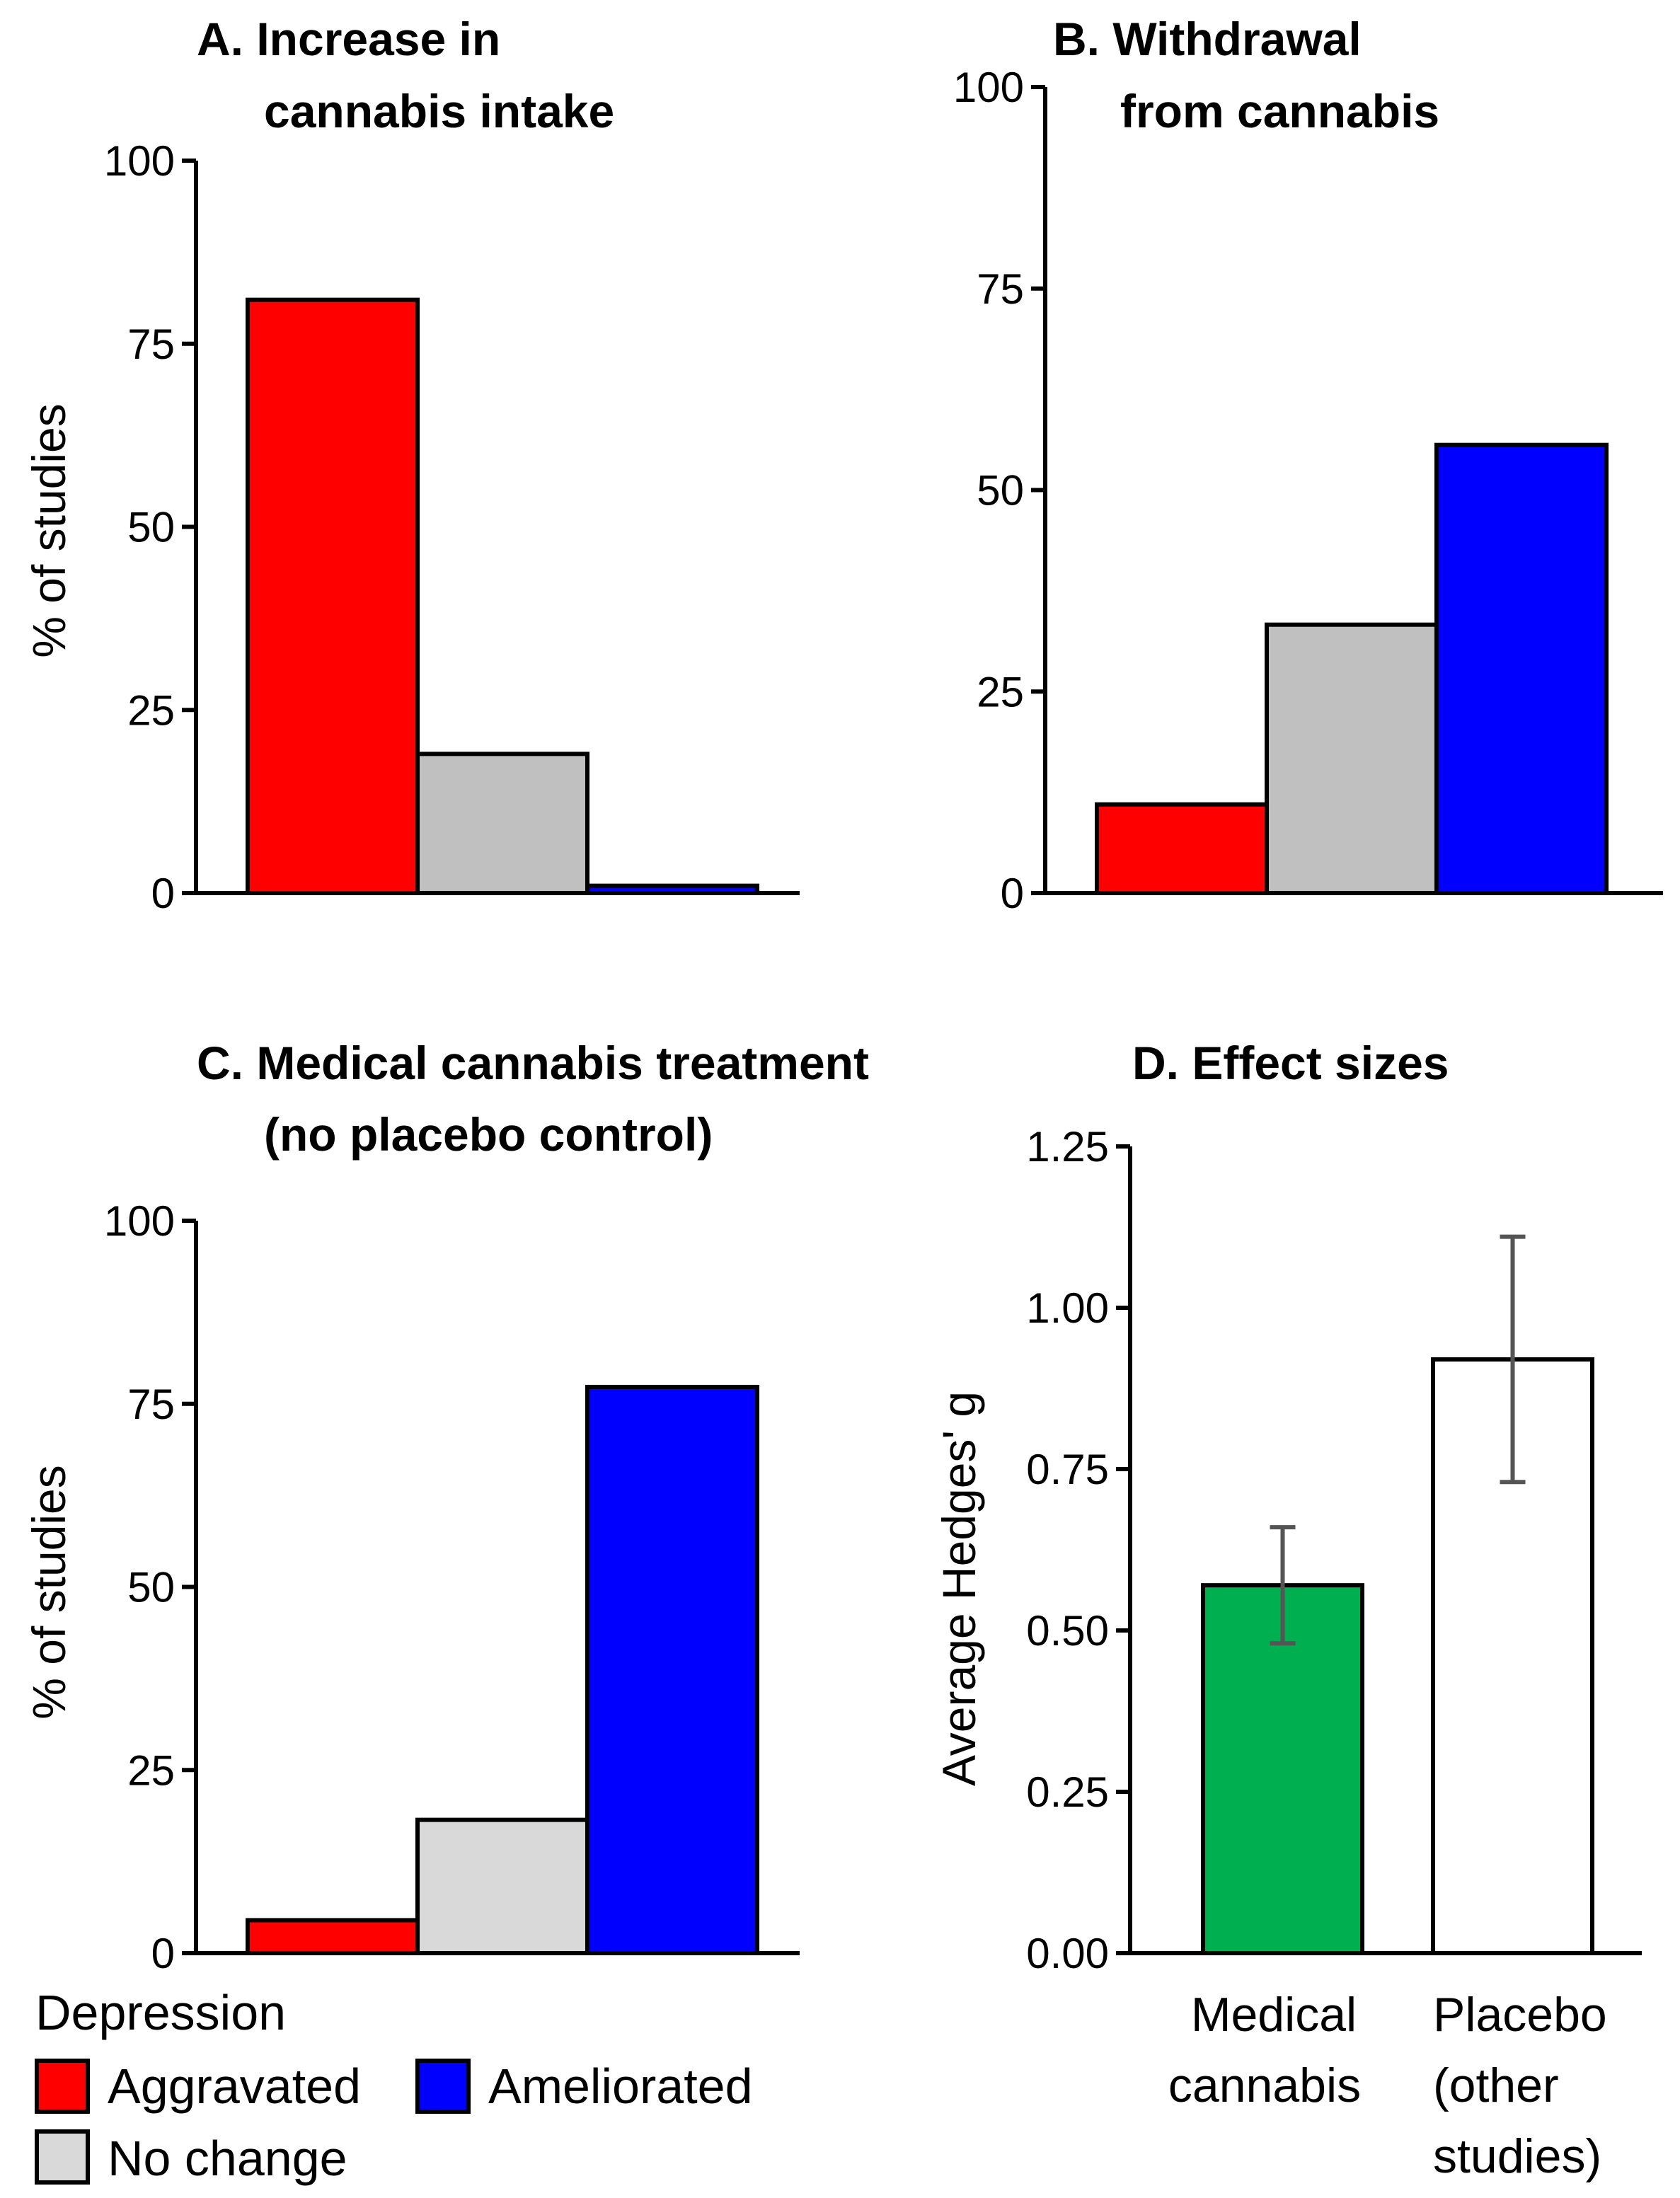  I want to click on panel-c-y-tick-label-1: 25, so click(151, 1771).